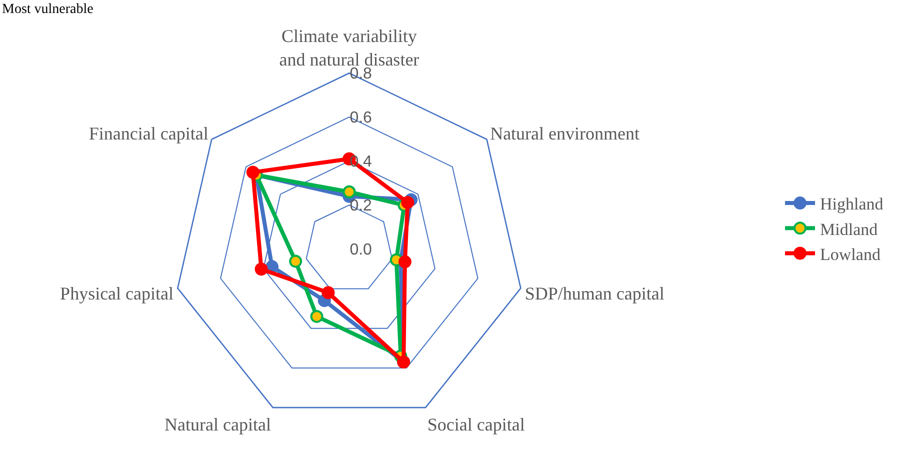 The image size is (907, 457). What do you see at coordinates (218, 424) in the screenshot?
I see `spoke-label: Natural capital` at bounding box center [218, 424].